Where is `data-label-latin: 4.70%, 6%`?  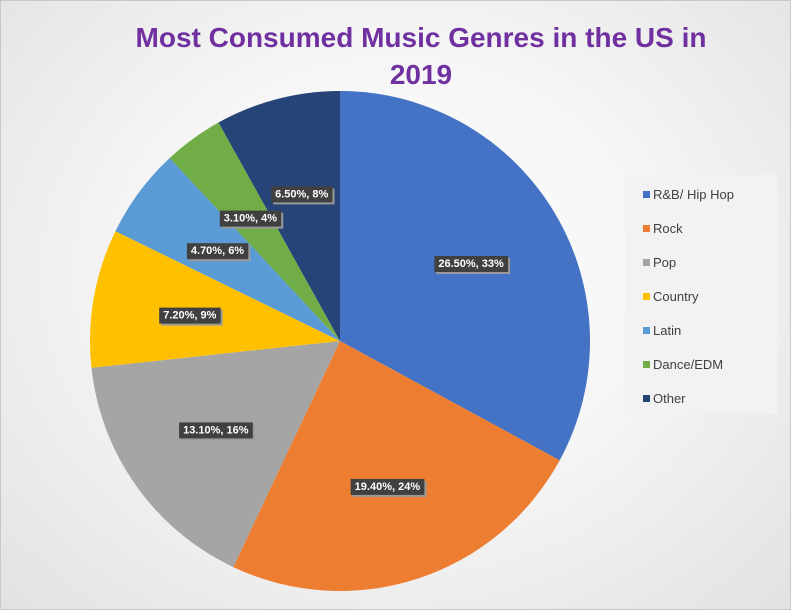
data-label-latin: 4.70%, 6% is located at coordinates (218, 252).